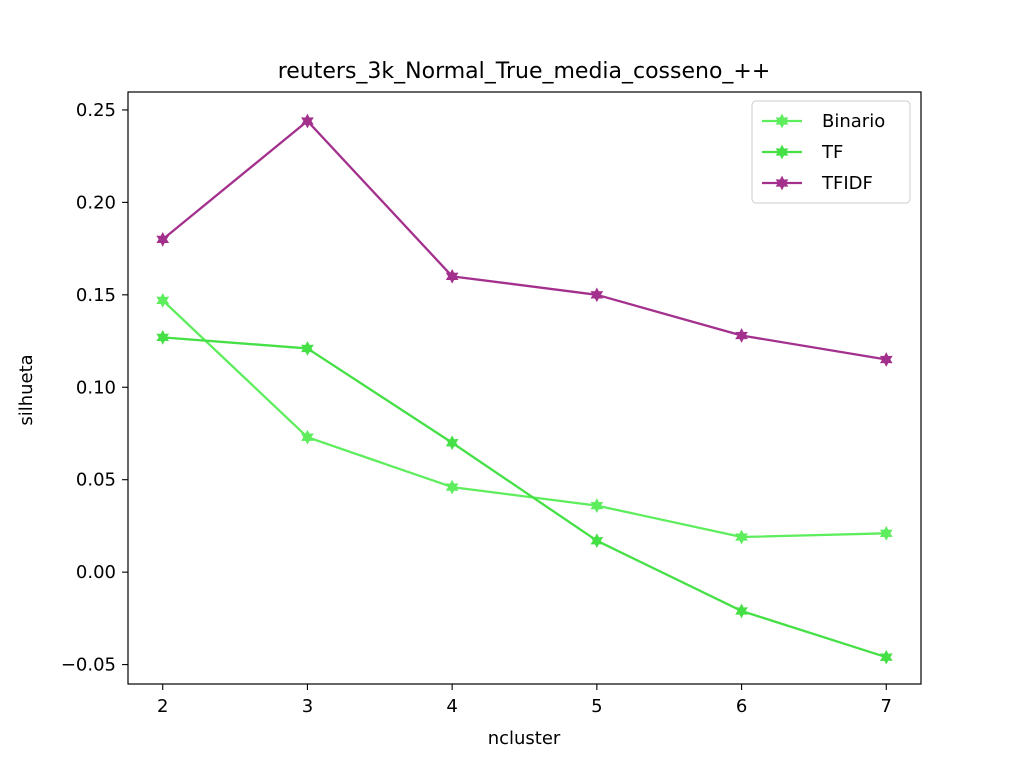  I want to click on legend-label: Binario, so click(853, 121).